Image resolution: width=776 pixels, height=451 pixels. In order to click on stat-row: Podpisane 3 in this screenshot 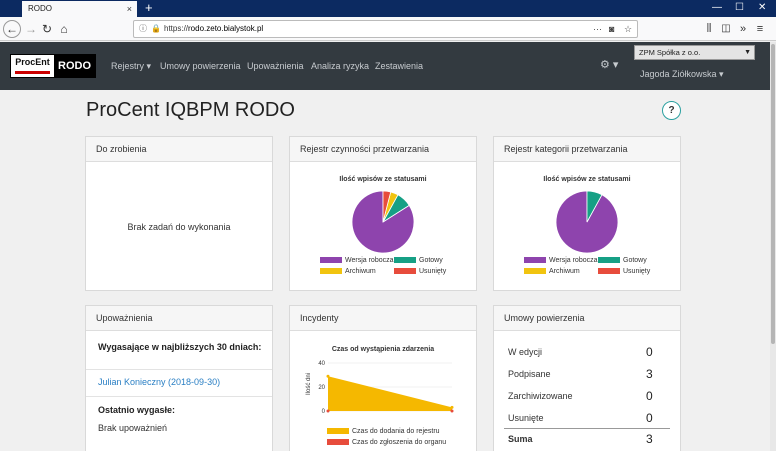, I will do `click(583, 374)`.